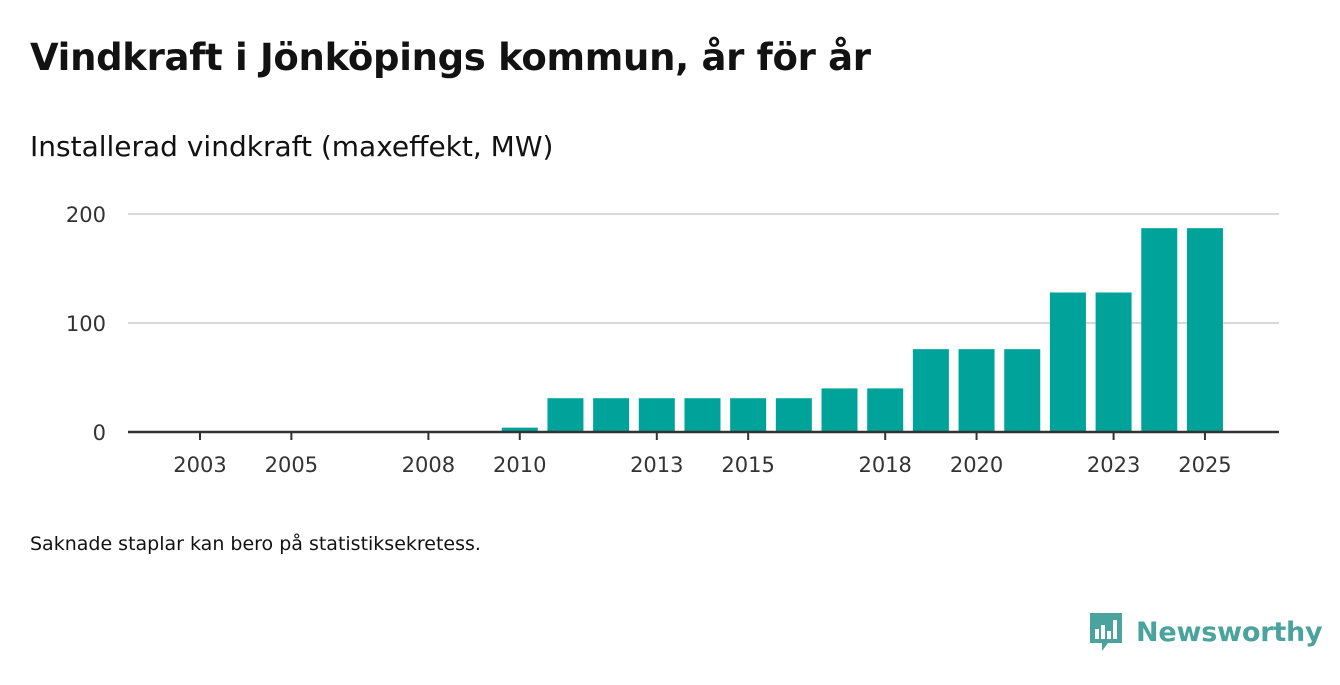 The width and height of the screenshot is (1340, 685). What do you see at coordinates (976, 390) in the screenshot?
I see `bar-2020` at bounding box center [976, 390].